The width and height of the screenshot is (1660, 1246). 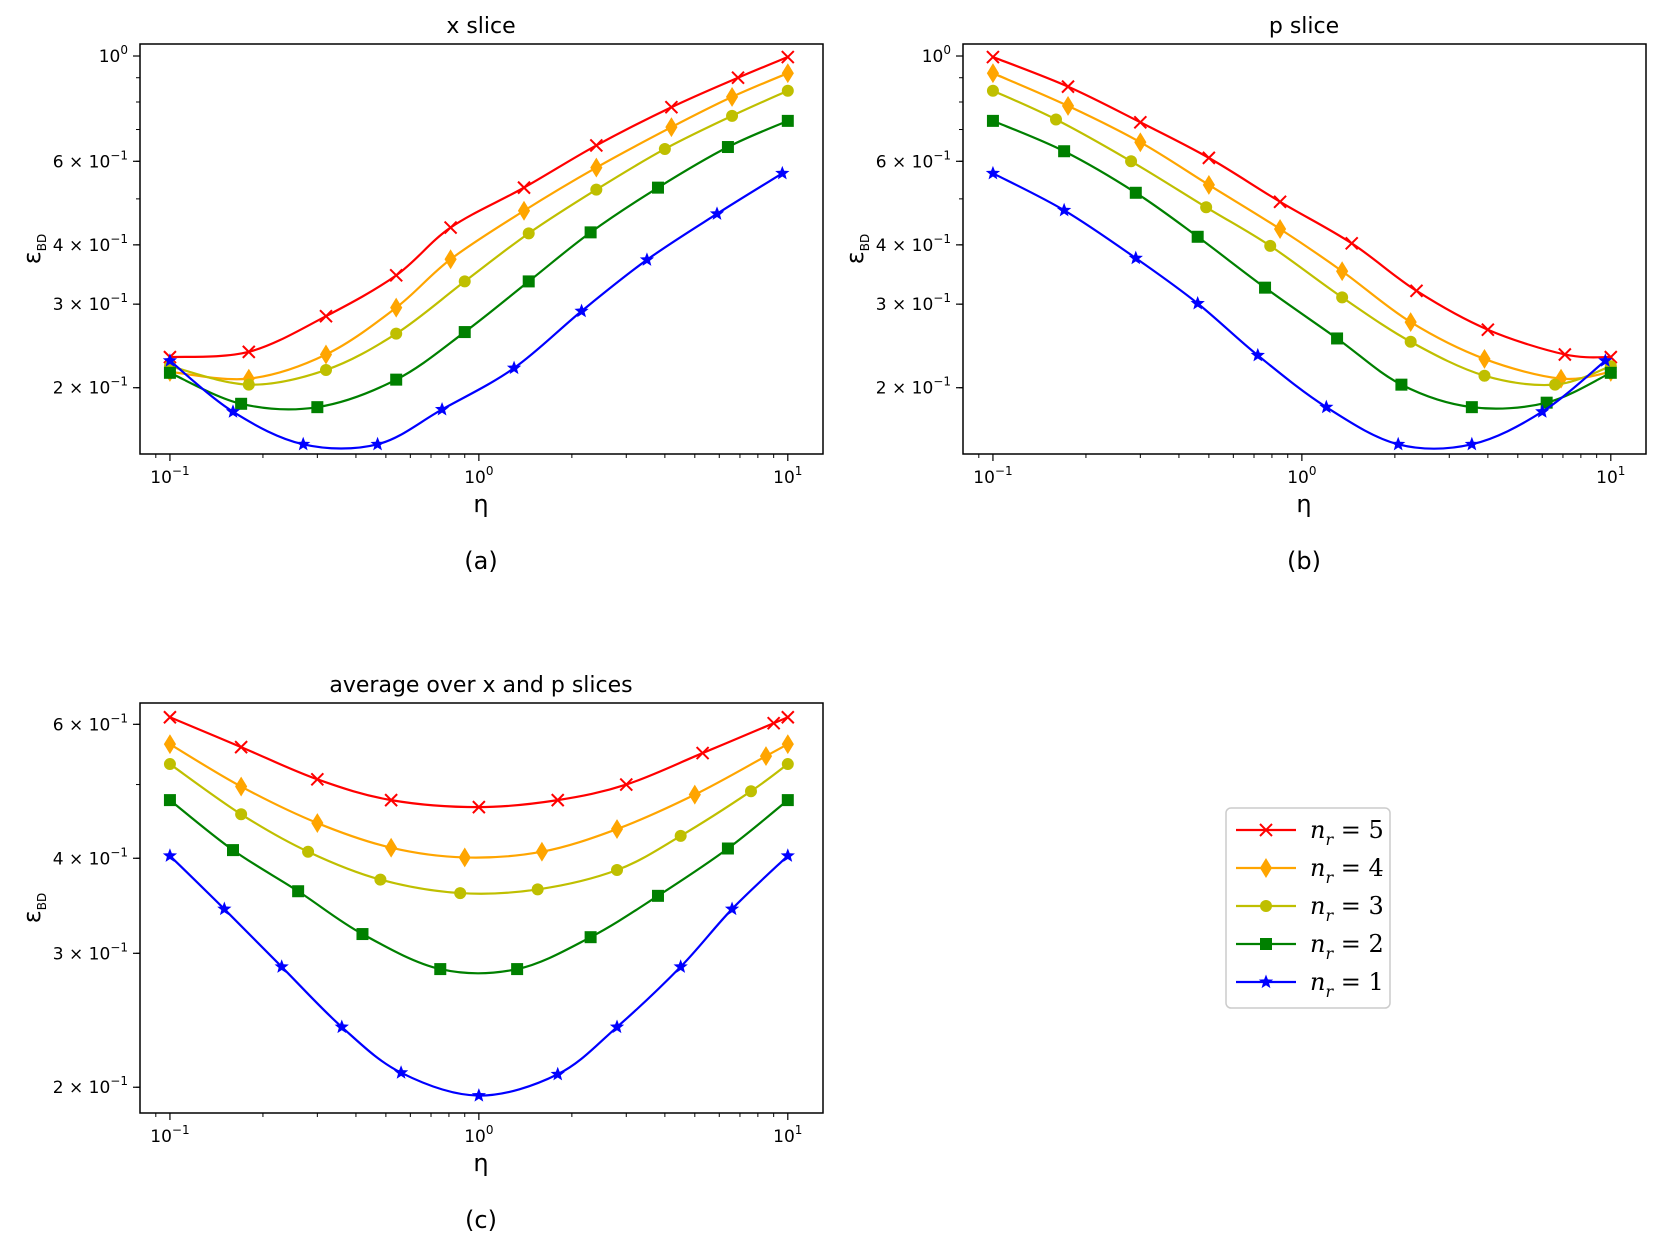 I want to click on y-tick-label: 6 × 10⁻¹, so click(x=90, y=160).